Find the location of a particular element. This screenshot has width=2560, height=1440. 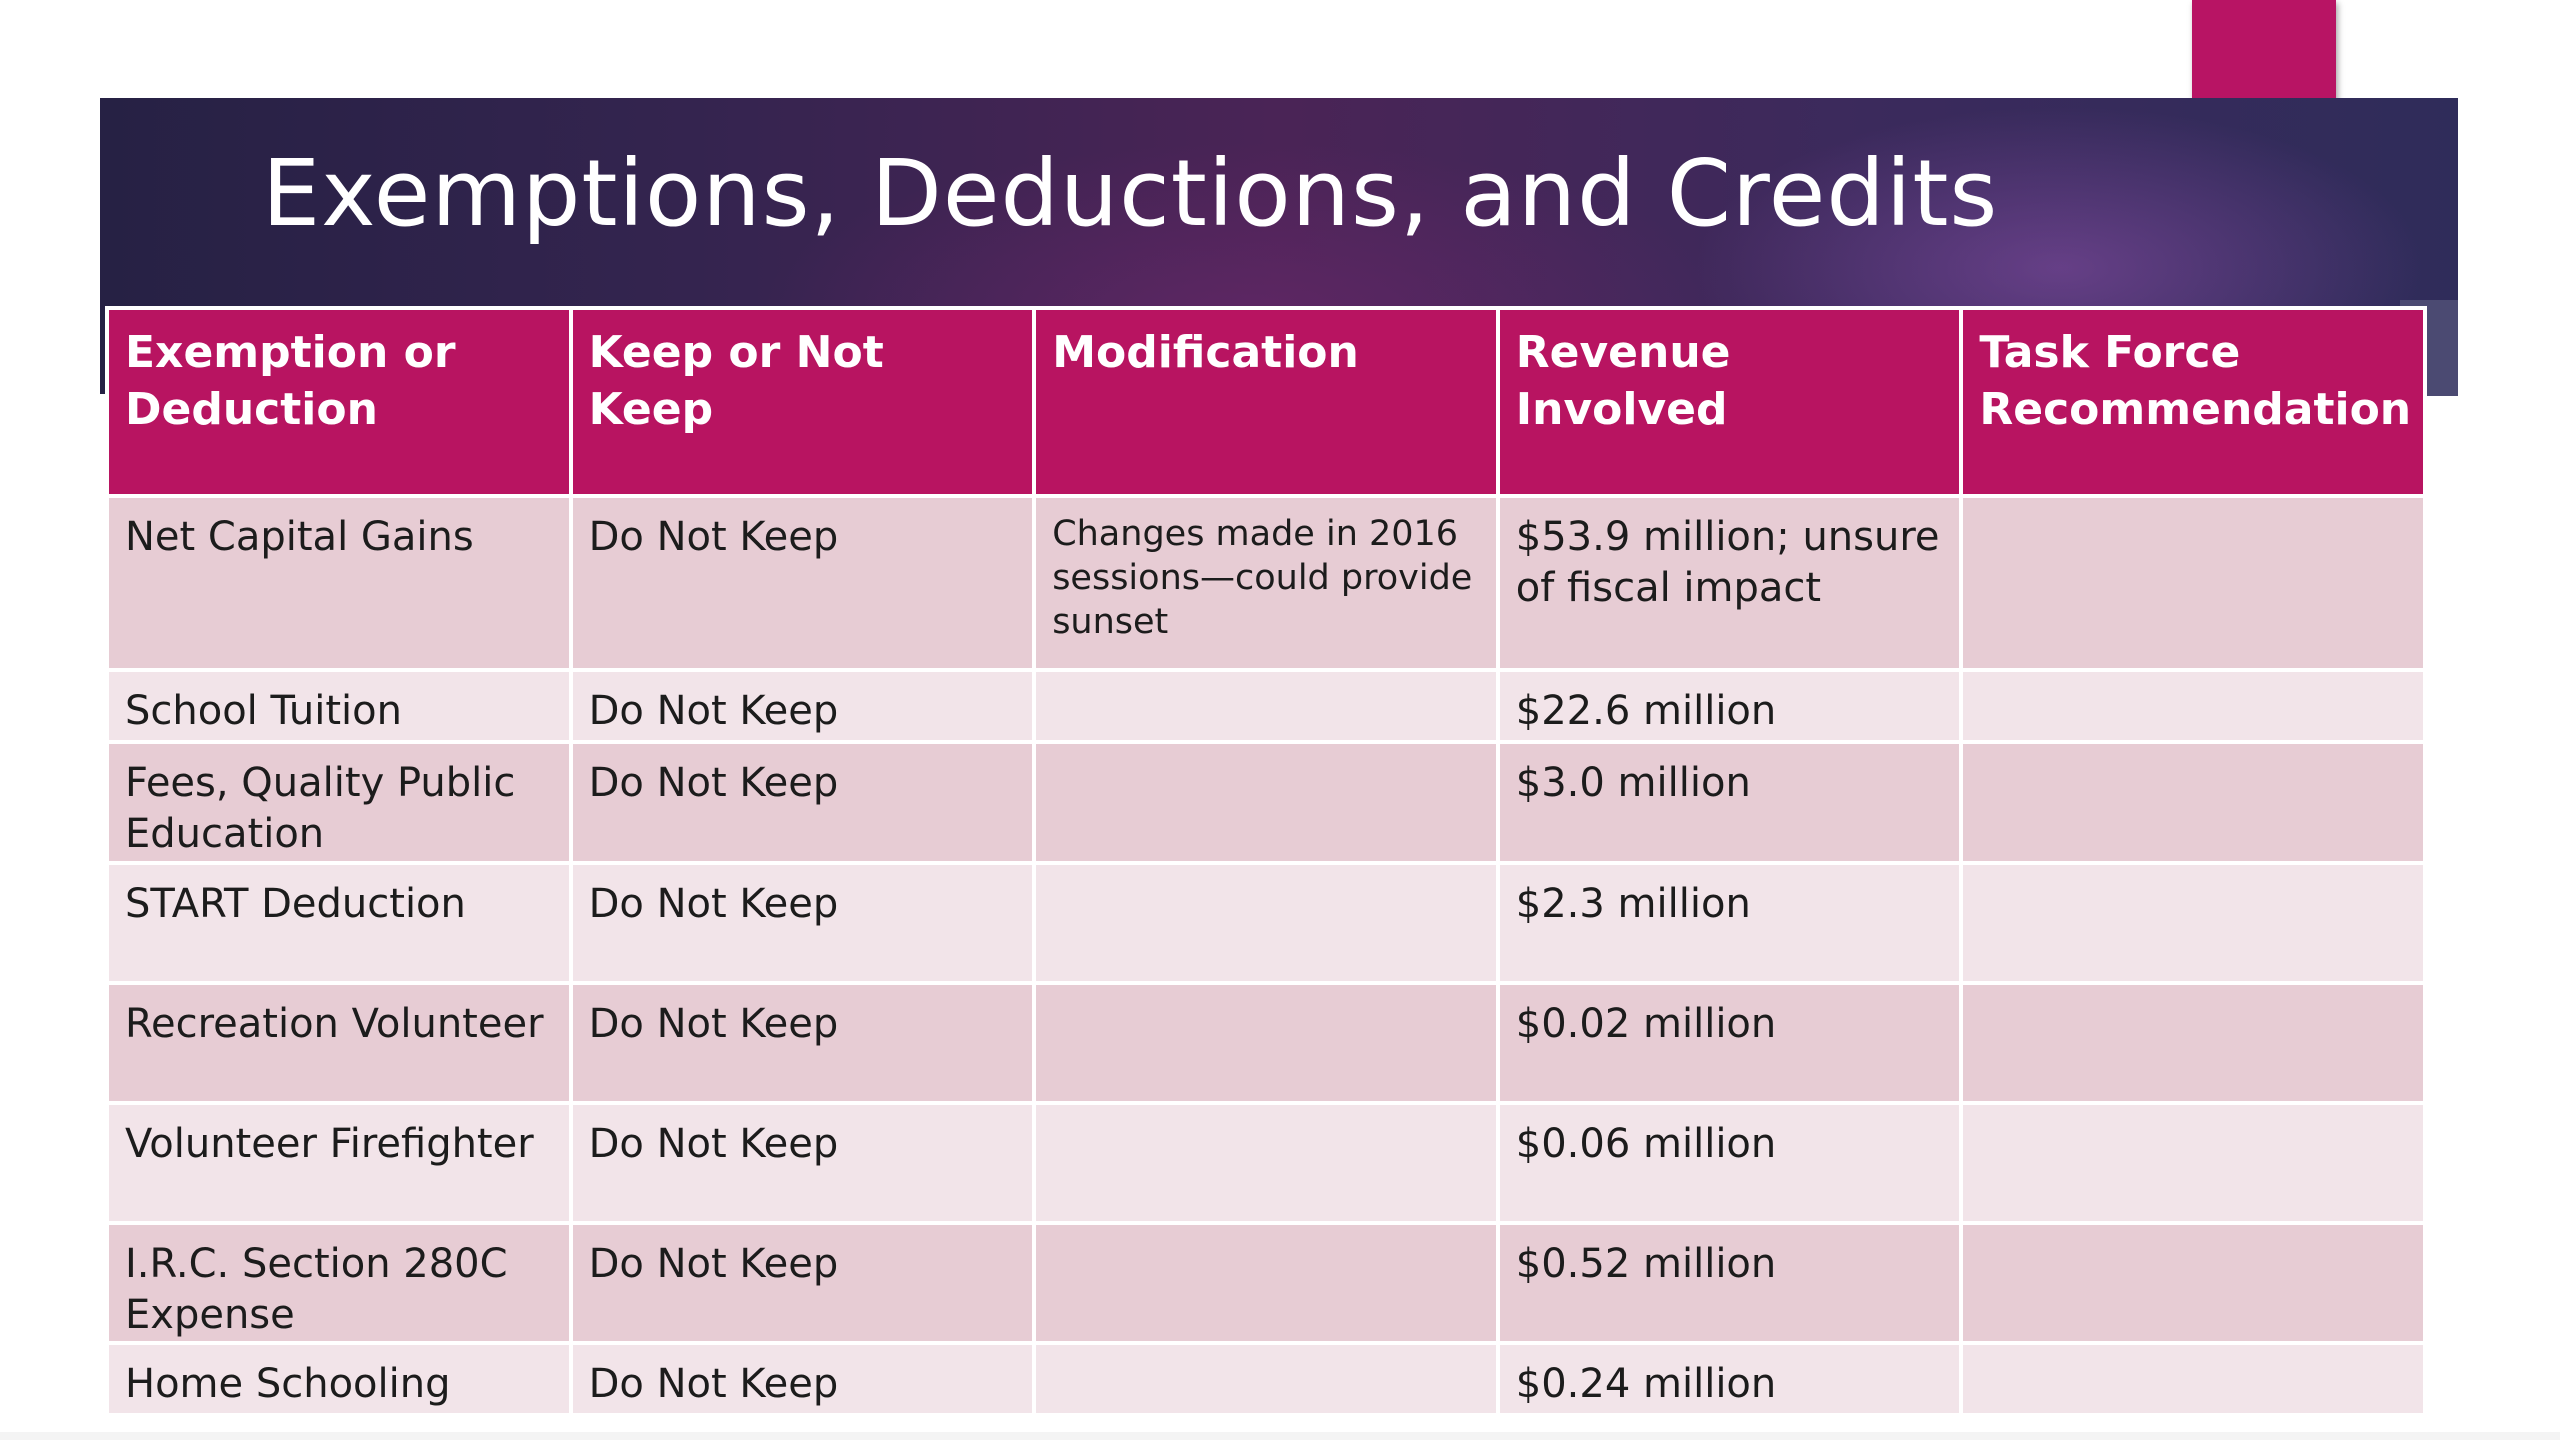

cell-item: Fees, Quality Public Education is located at coordinates (339, 802).